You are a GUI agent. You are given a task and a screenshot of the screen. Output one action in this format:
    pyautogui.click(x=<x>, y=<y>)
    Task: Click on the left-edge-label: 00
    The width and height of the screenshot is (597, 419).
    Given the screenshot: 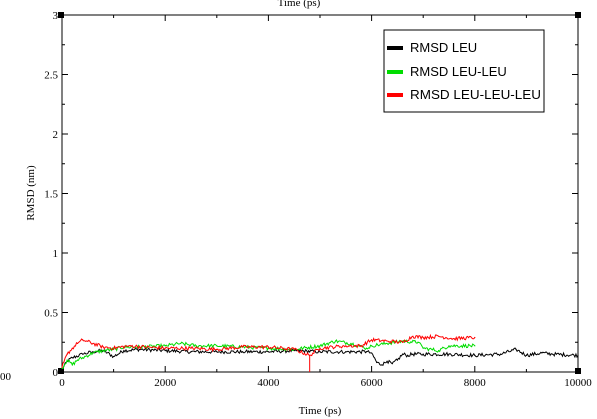 What is the action you would take?
    pyautogui.click(x=6, y=377)
    